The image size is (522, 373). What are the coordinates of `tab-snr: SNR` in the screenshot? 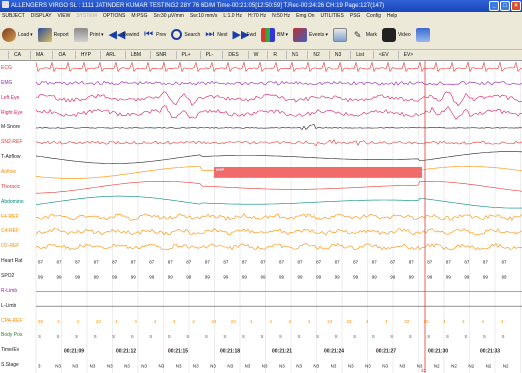 It's located at (160, 55).